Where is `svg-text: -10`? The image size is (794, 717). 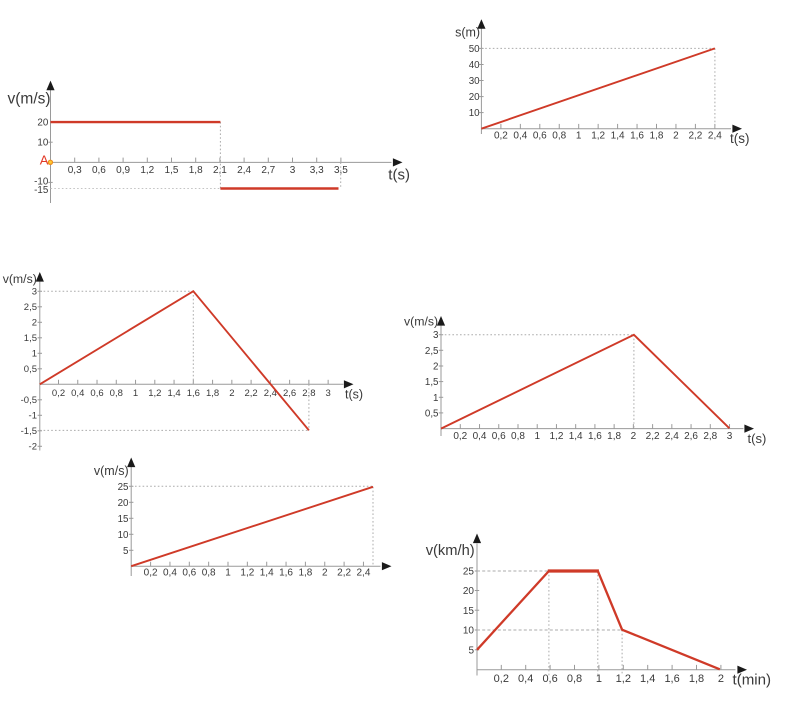 svg-text: -10 is located at coordinates (41, 182).